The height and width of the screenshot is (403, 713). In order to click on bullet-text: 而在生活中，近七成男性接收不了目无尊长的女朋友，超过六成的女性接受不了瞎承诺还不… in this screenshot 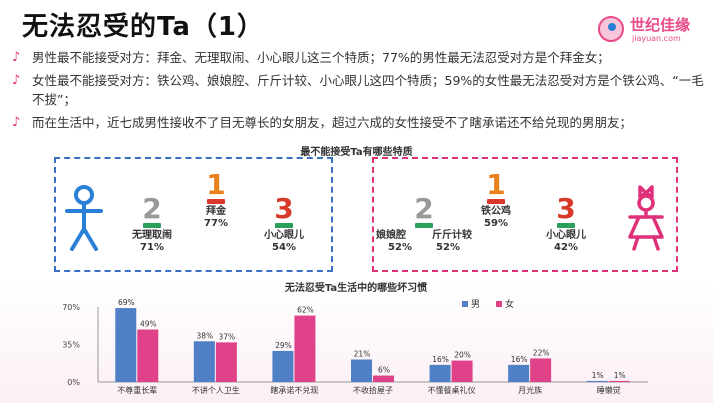, I will do `click(332, 122)`.